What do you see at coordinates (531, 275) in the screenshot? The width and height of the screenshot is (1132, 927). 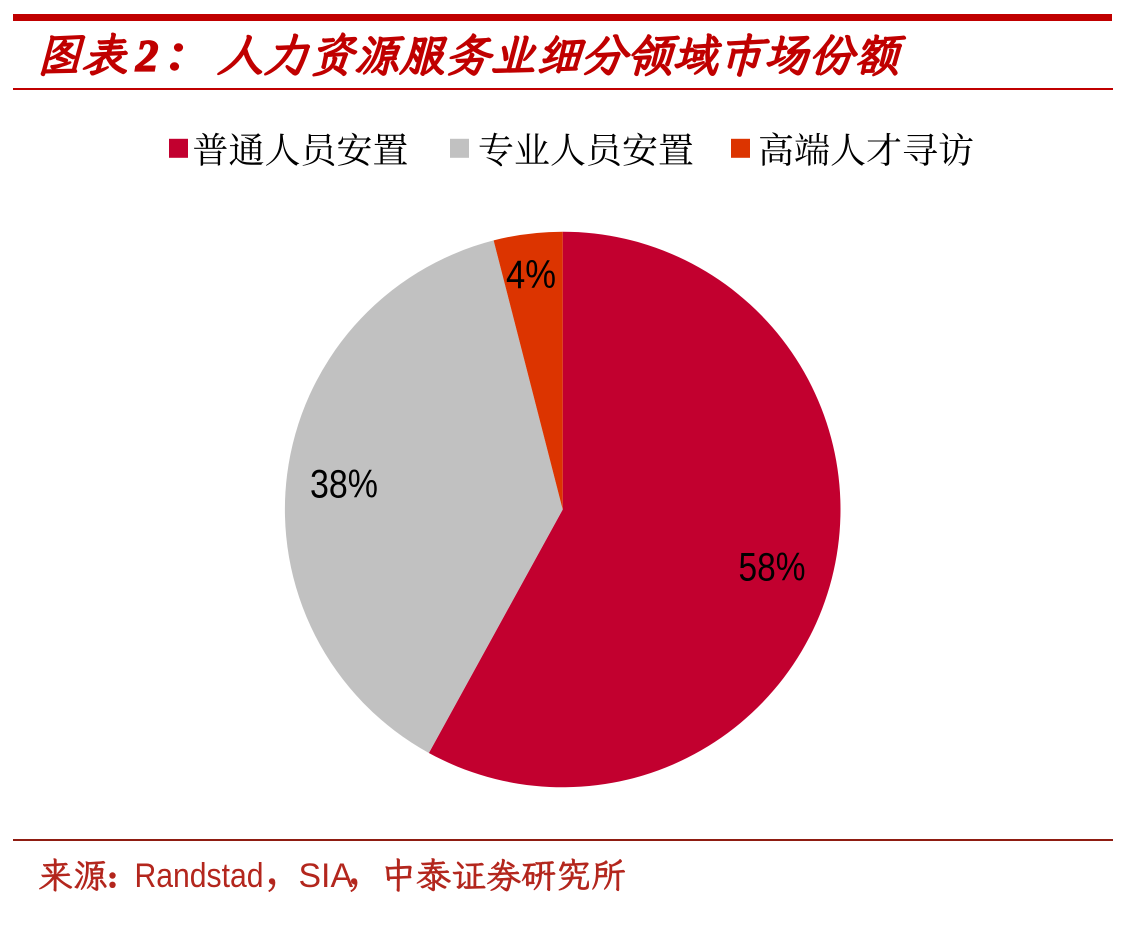 I see `svg-text: 4%` at bounding box center [531, 275].